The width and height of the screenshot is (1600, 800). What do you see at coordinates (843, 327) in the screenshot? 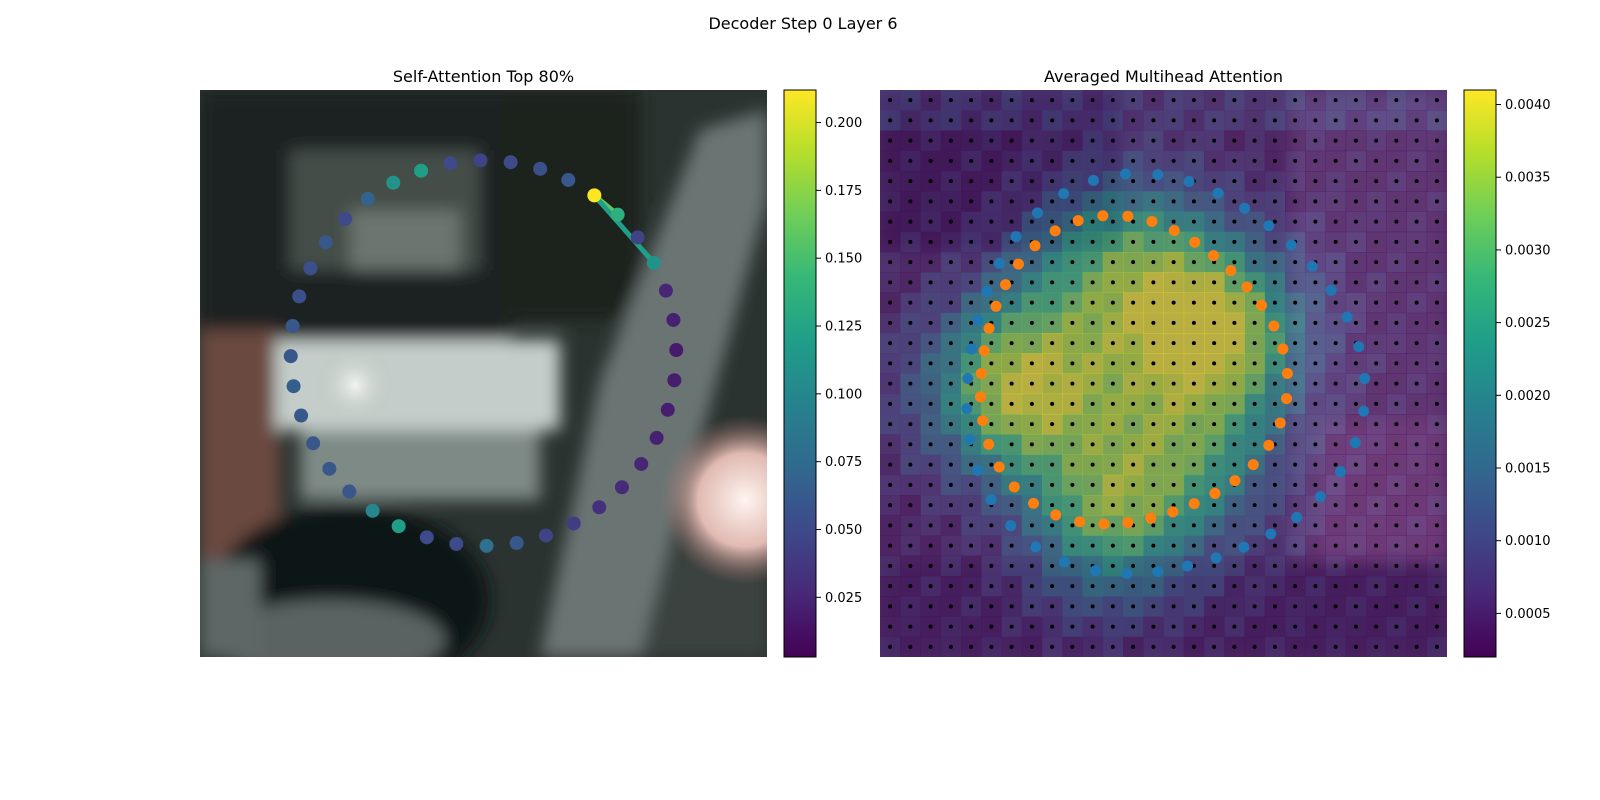
I see `colorbar-tick-label: 0.125` at bounding box center [843, 327].